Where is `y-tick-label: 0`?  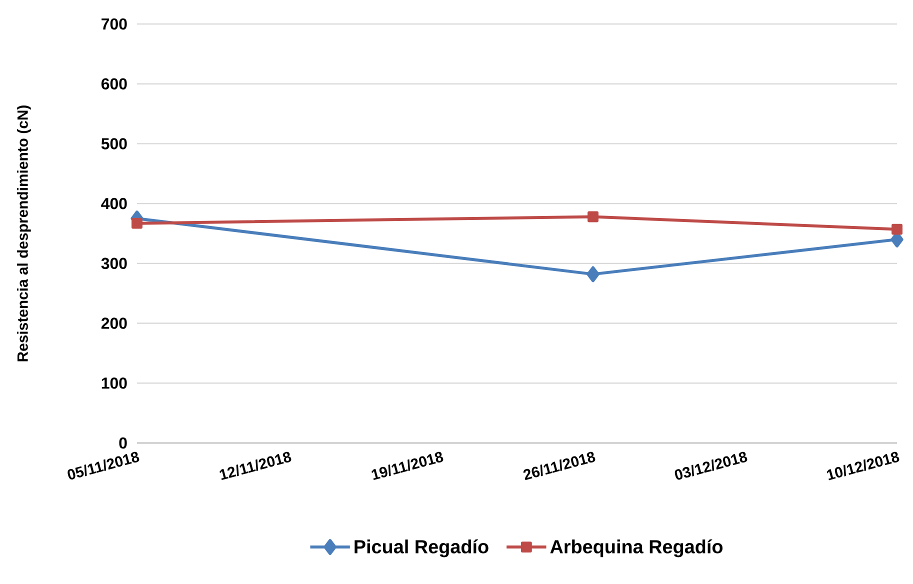 y-tick-label: 0 is located at coordinates (123, 443).